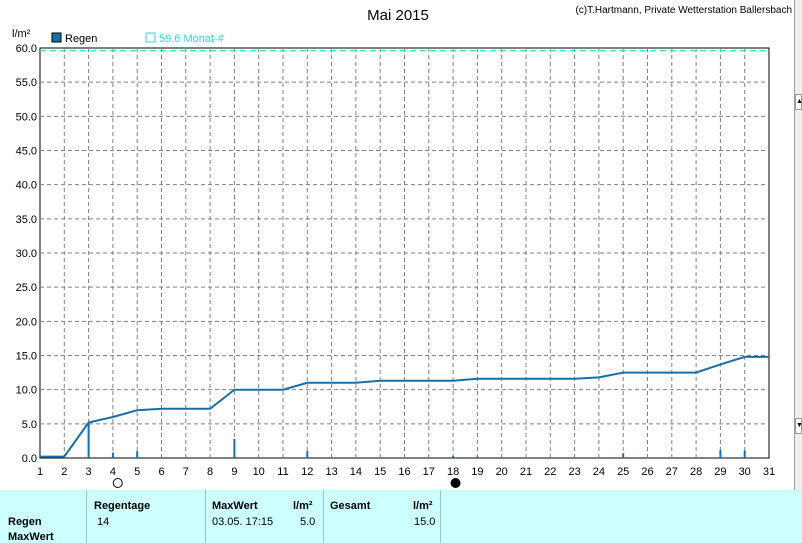  What do you see at coordinates (234, 472) in the screenshot?
I see `x-tick-label: 9` at bounding box center [234, 472].